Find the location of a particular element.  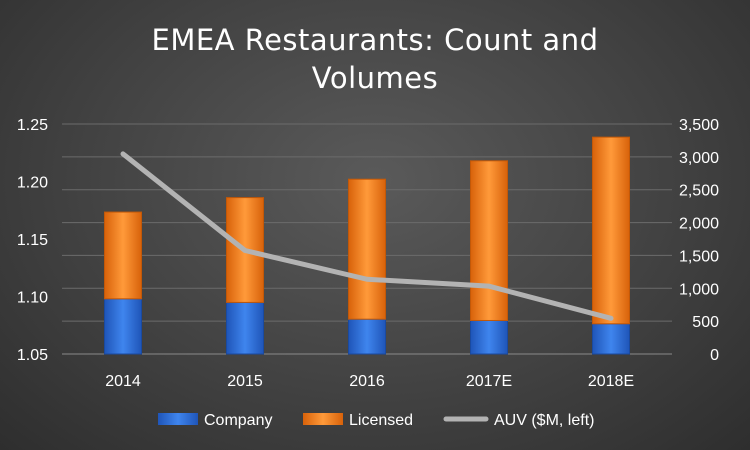

right-axis: 0 500 1,000 1,500 2,000 2,500 3,000 3,500 is located at coordinates (699, 240).